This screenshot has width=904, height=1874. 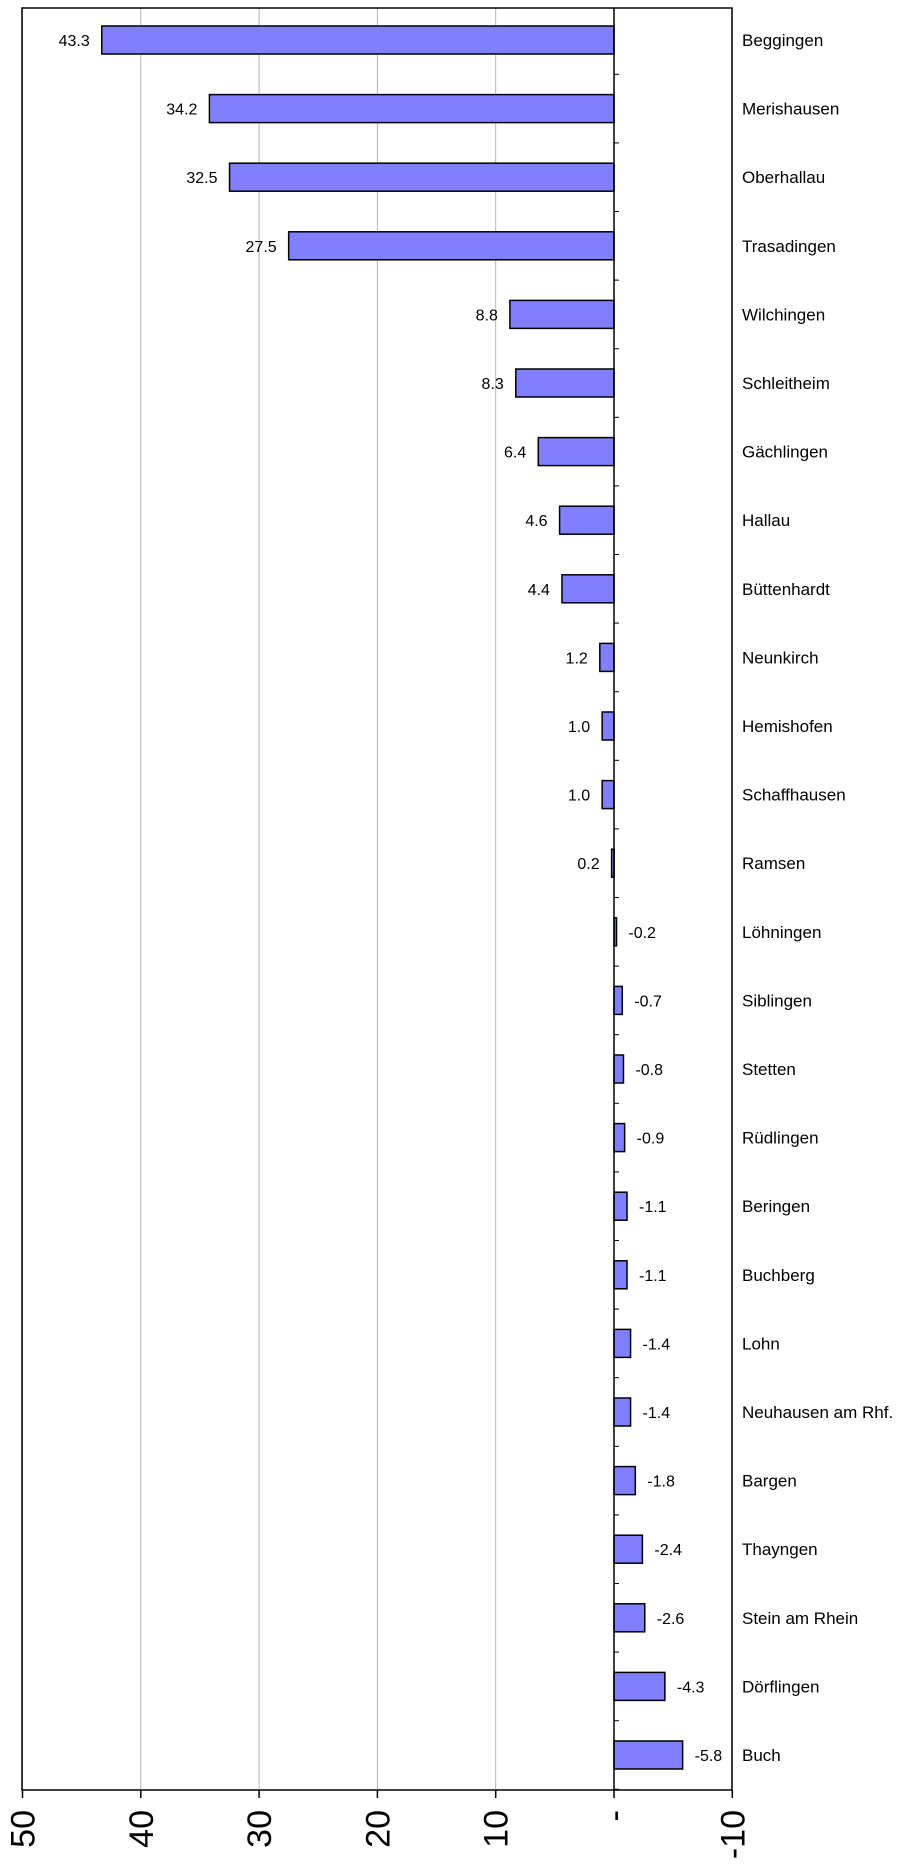 I want to click on x-tick-label: 40, so click(x=142, y=1829).